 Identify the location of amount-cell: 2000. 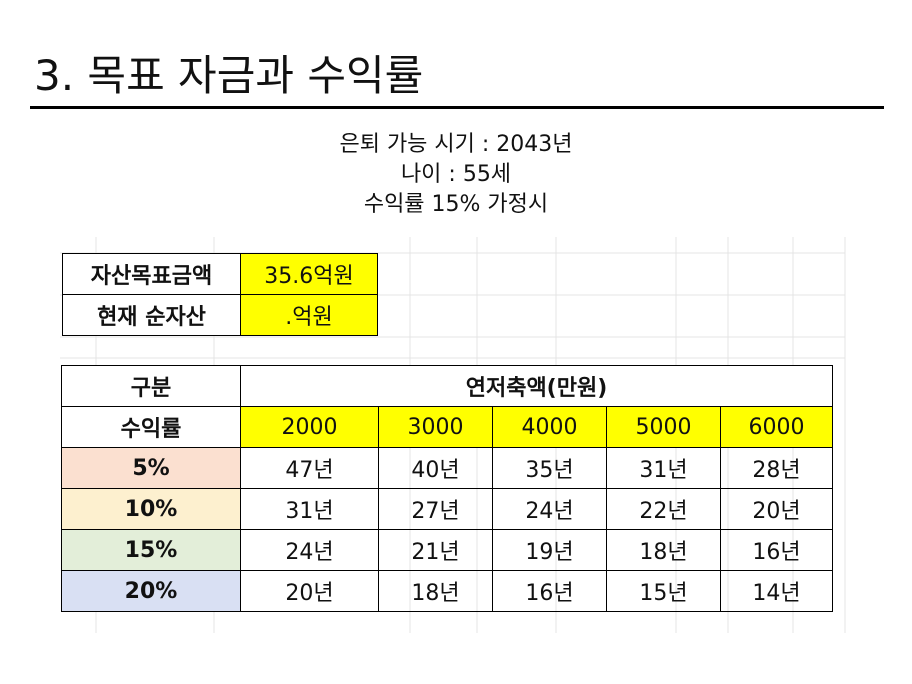
(309, 427).